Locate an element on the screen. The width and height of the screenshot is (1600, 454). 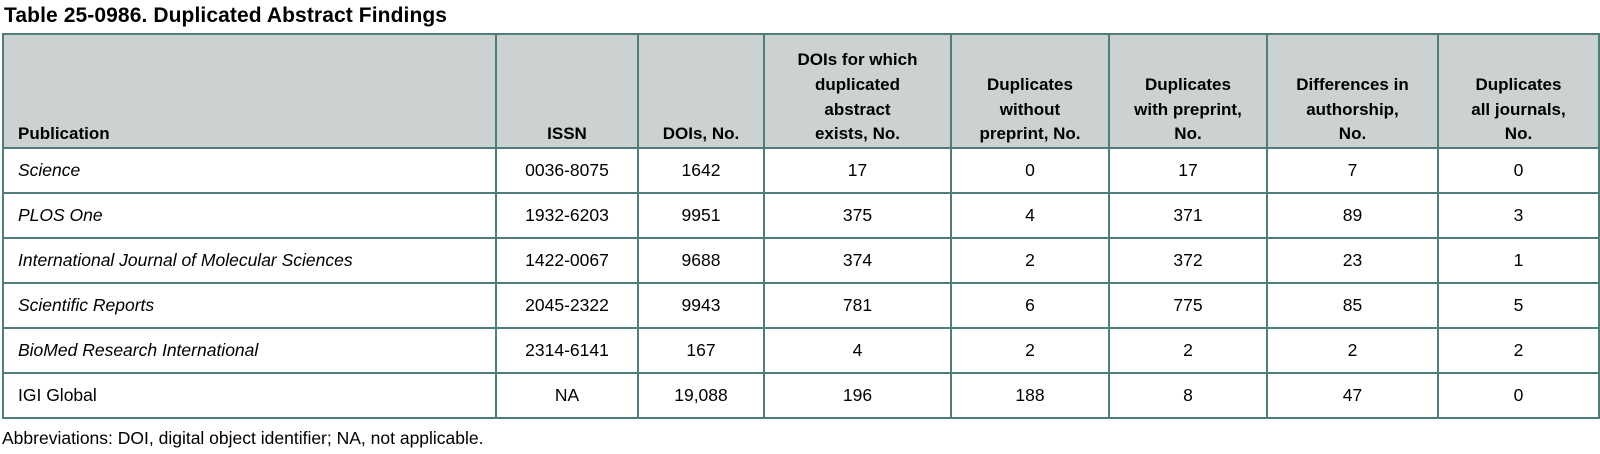
without-preprint-cell: 0 is located at coordinates (1030, 170).